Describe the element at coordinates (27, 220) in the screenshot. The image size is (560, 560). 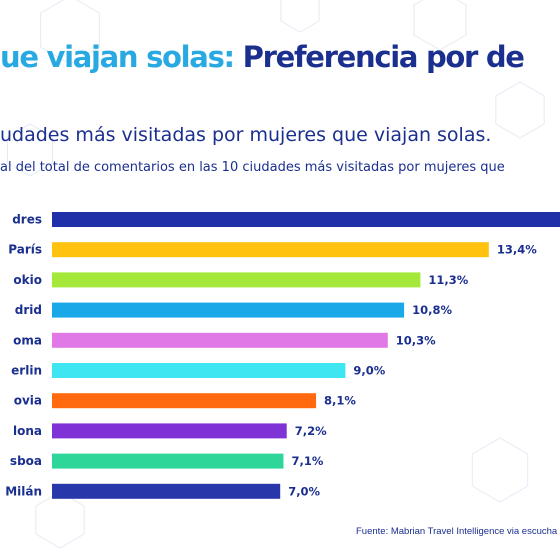
I see `category-label: dres` at that location.